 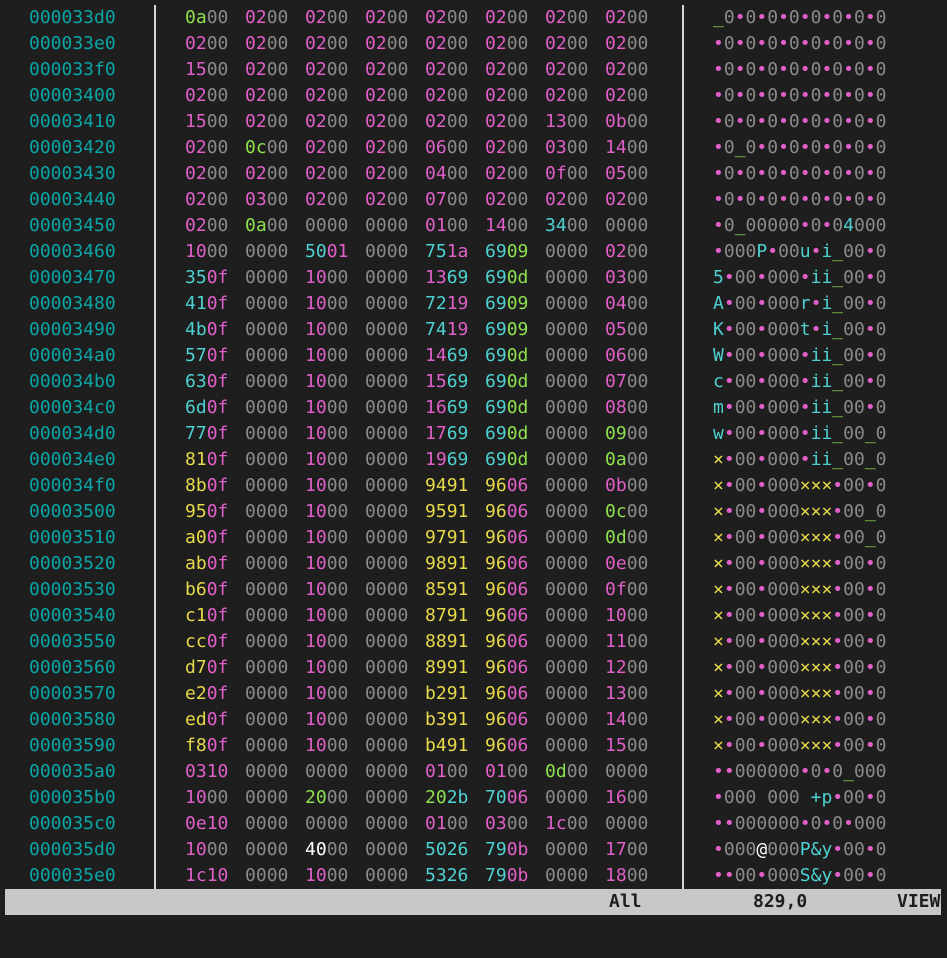 What do you see at coordinates (800, 823) in the screenshot?
I see `ascii-text: ••000000•0•0•000` at bounding box center [800, 823].